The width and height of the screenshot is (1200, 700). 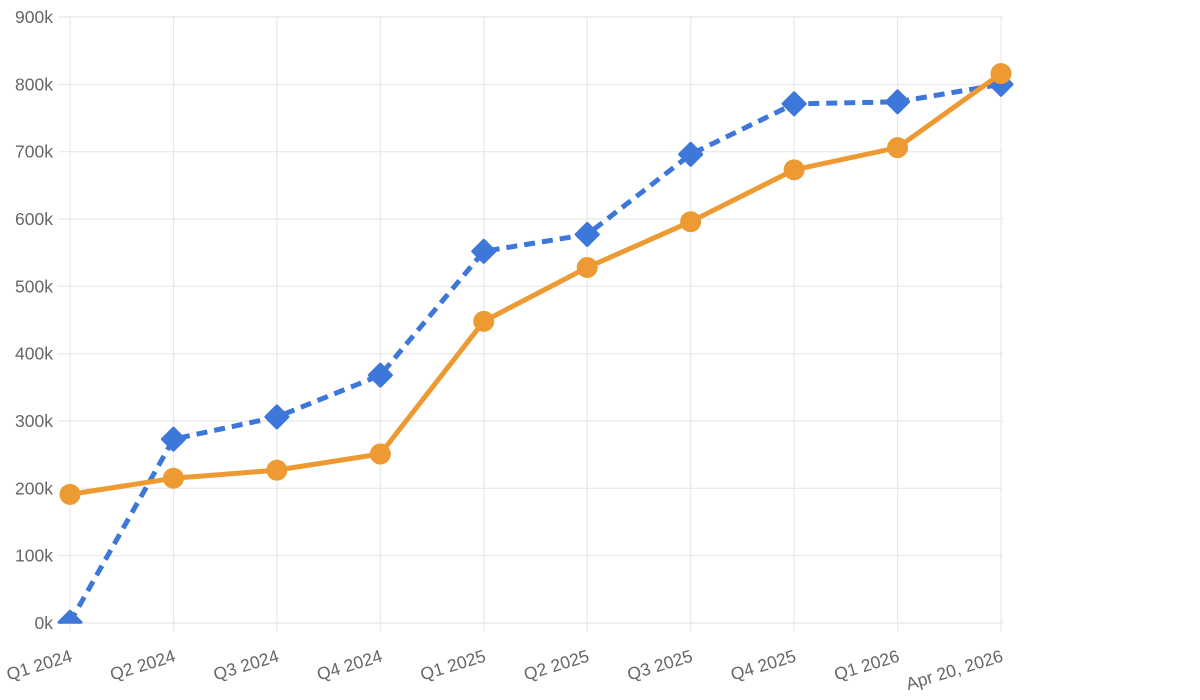 I want to click on y-tick-label: 300k, so click(x=34, y=421).